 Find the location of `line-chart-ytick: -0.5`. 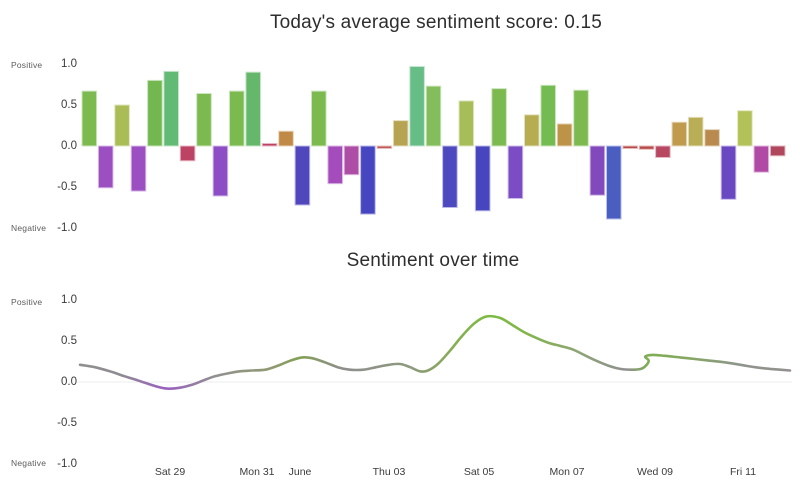

line-chart-ytick: -0.5 is located at coordinates (67, 423).